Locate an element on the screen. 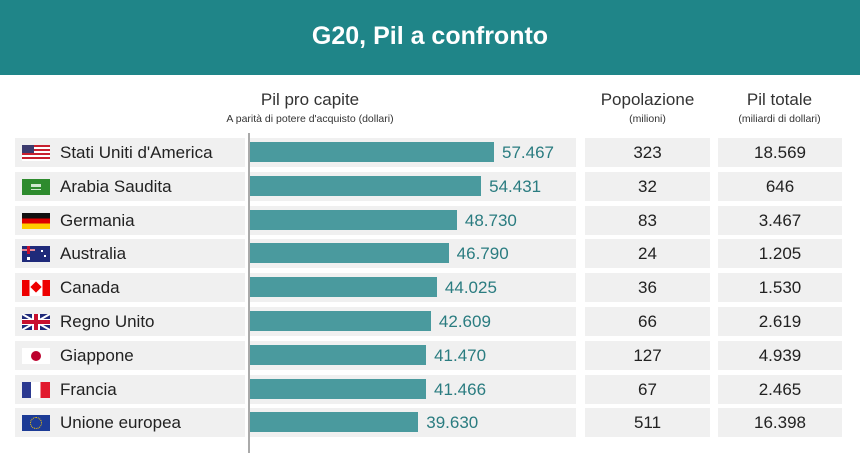 This screenshot has width=860, height=453. column-subtitle: A parità di potere d'acquisto (dollari) is located at coordinates (310, 119).